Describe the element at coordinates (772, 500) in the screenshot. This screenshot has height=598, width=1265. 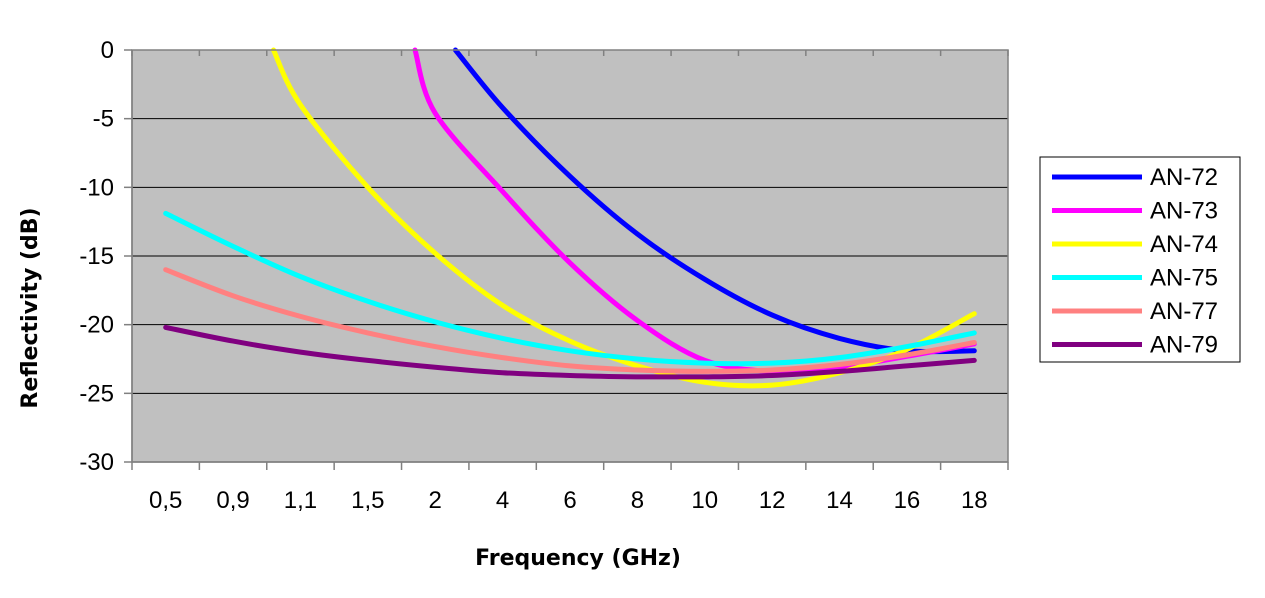
I see `x-tick-label: 12` at that location.